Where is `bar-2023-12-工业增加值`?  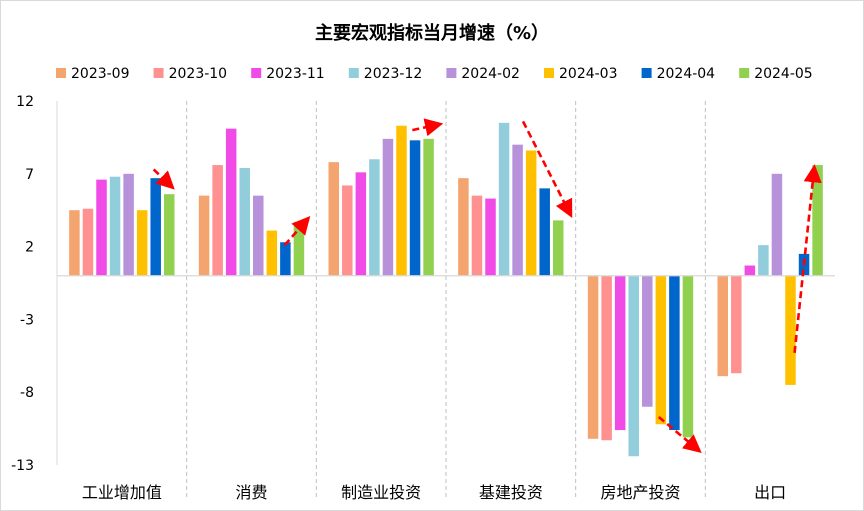 bar-2023-12-工业增加值 is located at coordinates (115, 226).